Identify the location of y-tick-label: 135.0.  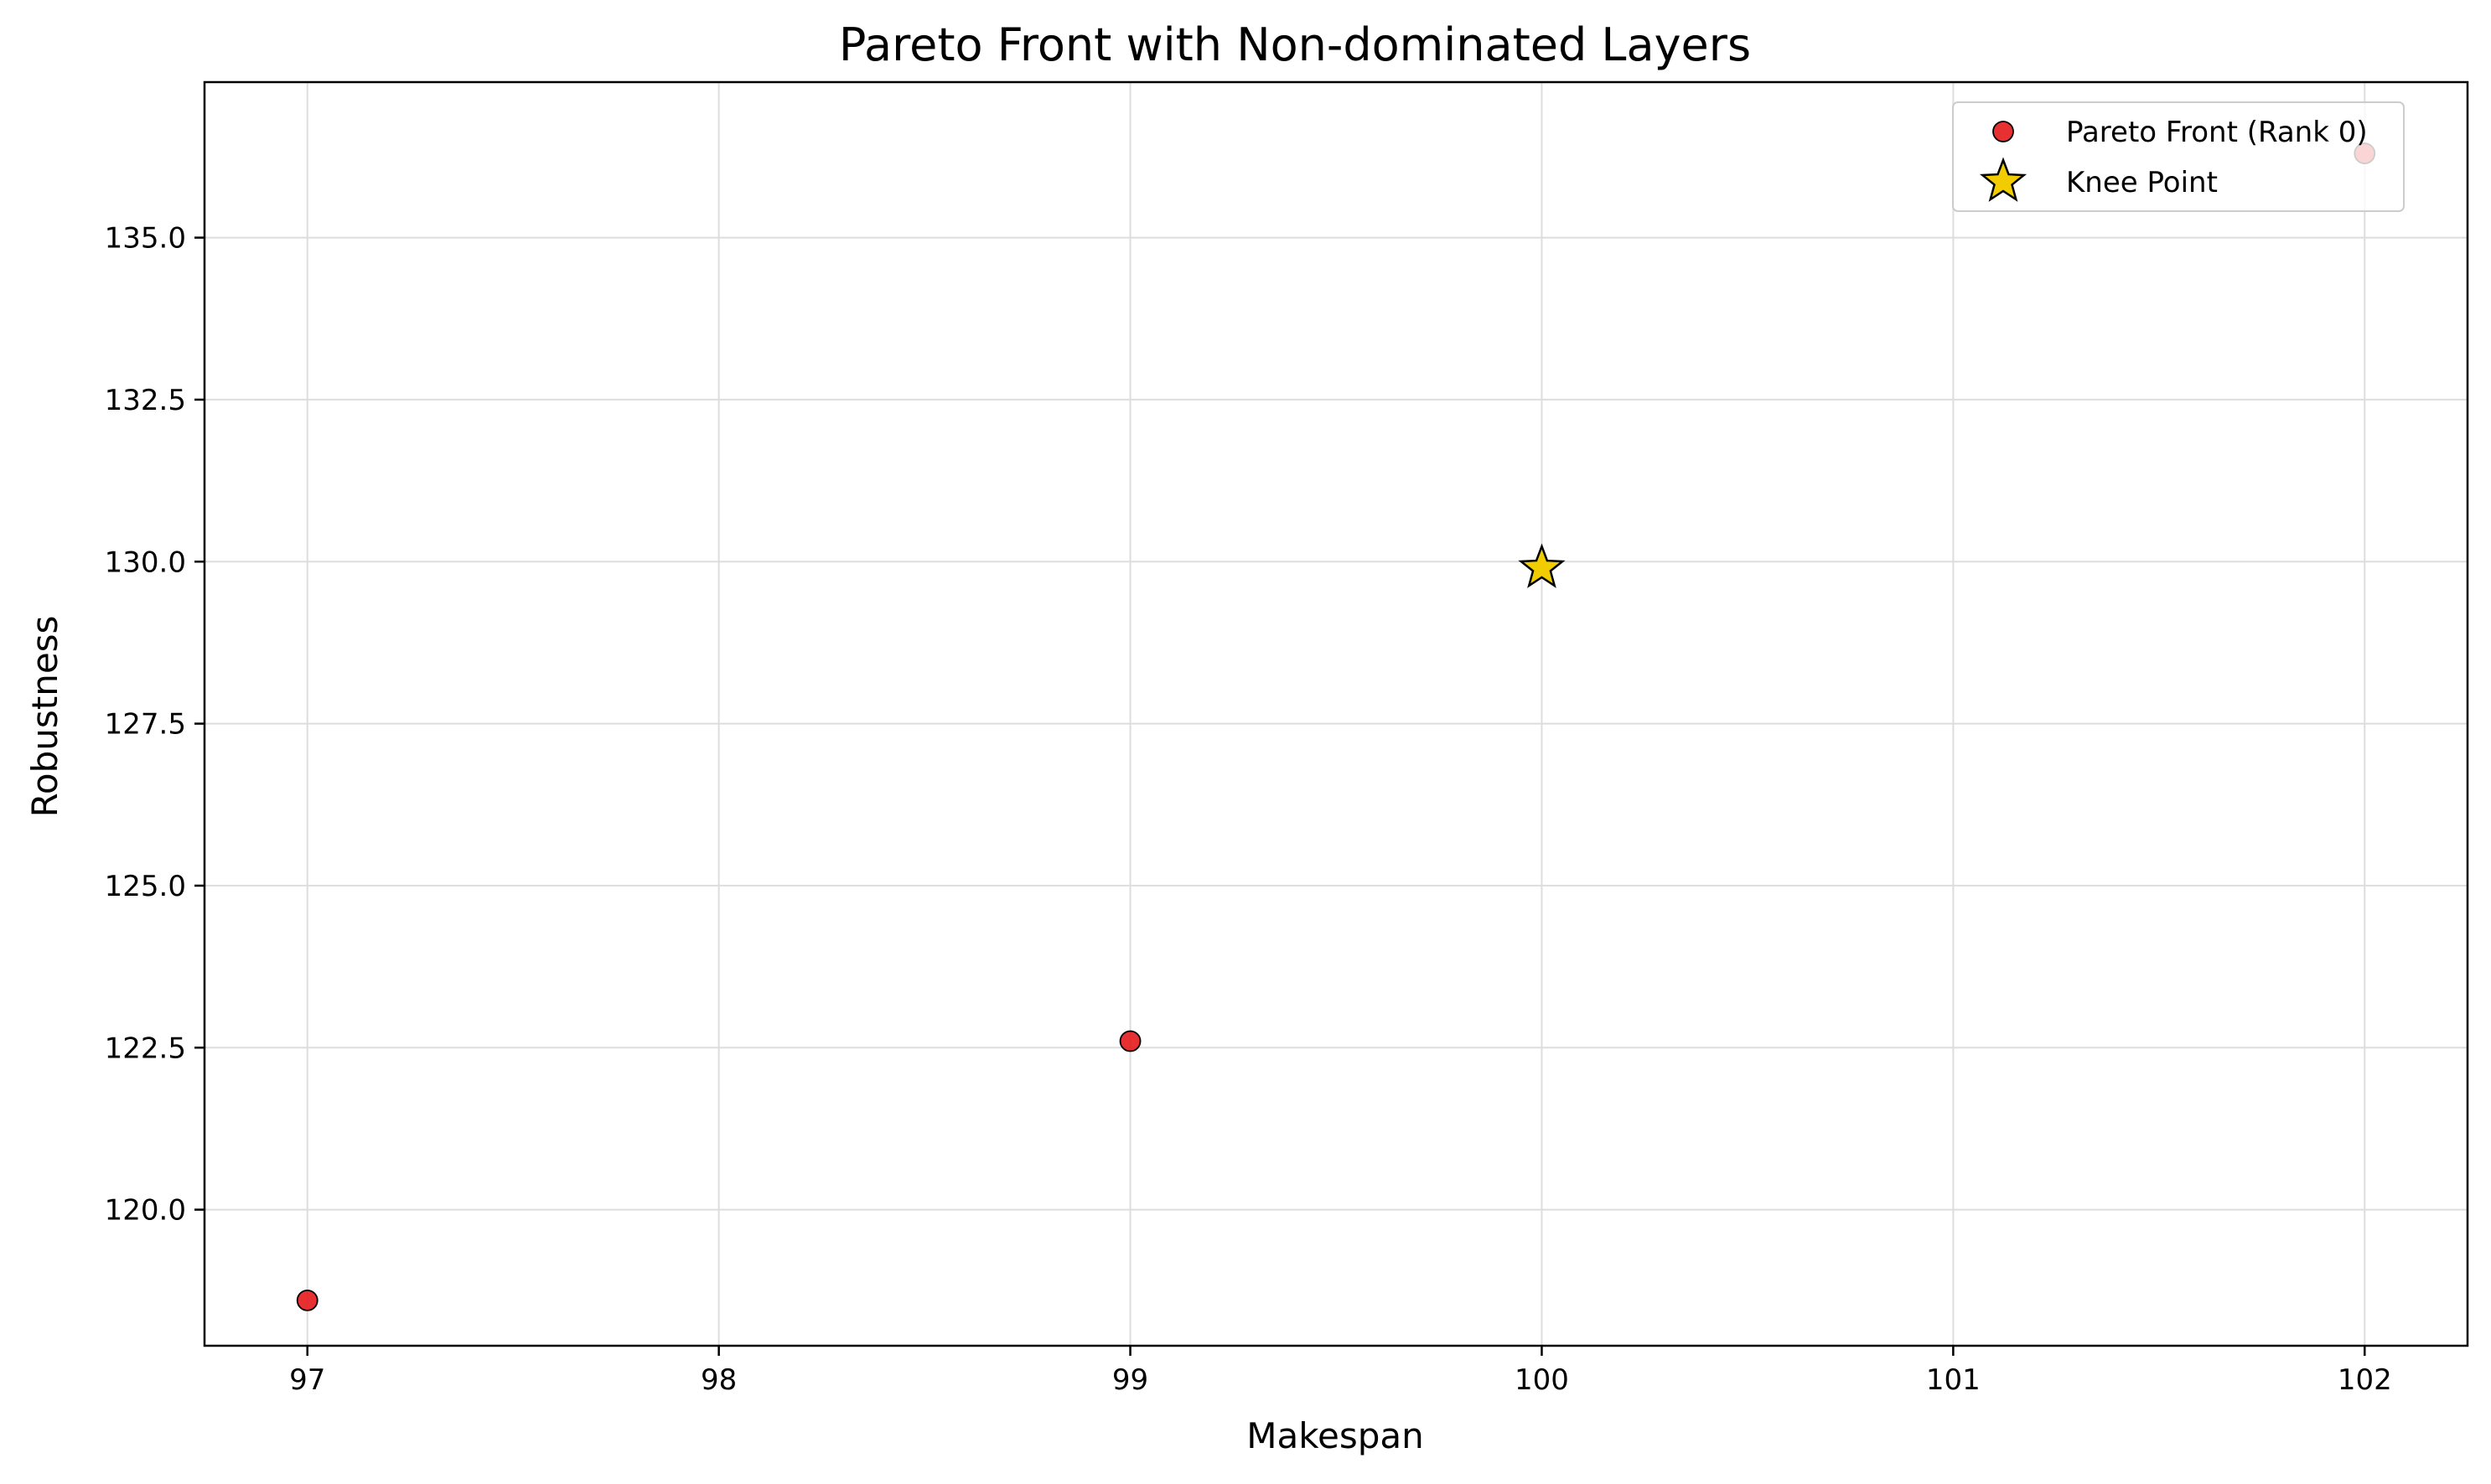
(145, 239).